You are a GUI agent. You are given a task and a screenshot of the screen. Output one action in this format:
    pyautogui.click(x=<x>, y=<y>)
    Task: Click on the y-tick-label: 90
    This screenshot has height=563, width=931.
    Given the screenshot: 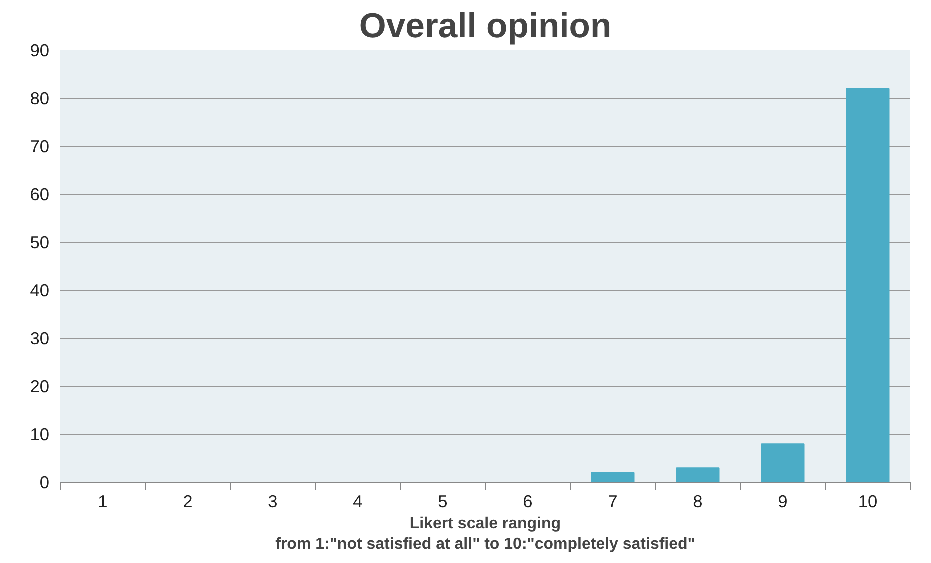 What is the action you would take?
    pyautogui.click(x=40, y=50)
    